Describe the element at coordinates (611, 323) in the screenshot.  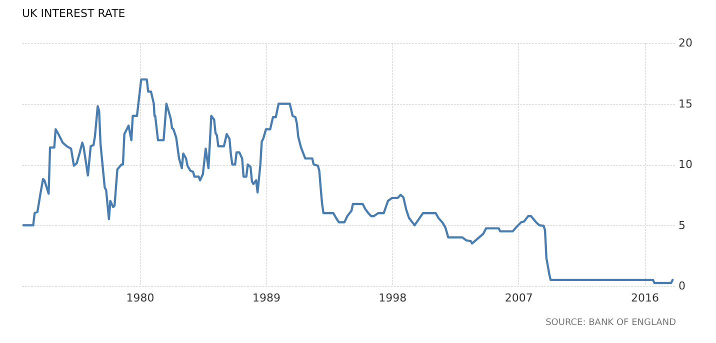
I see `source-note: SOURCE: BANK OF ENGLAND` at that location.